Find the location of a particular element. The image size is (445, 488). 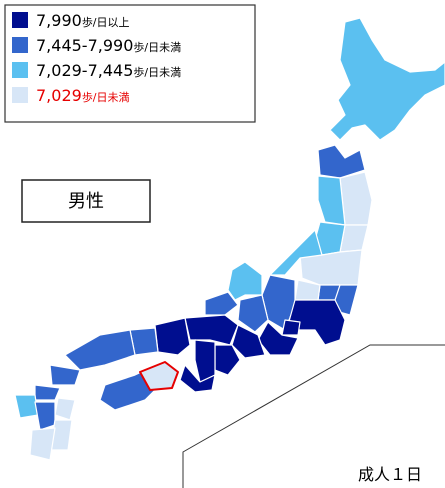

legend-label: 7,445-7,990歩/日未満 is located at coordinates (108, 45).